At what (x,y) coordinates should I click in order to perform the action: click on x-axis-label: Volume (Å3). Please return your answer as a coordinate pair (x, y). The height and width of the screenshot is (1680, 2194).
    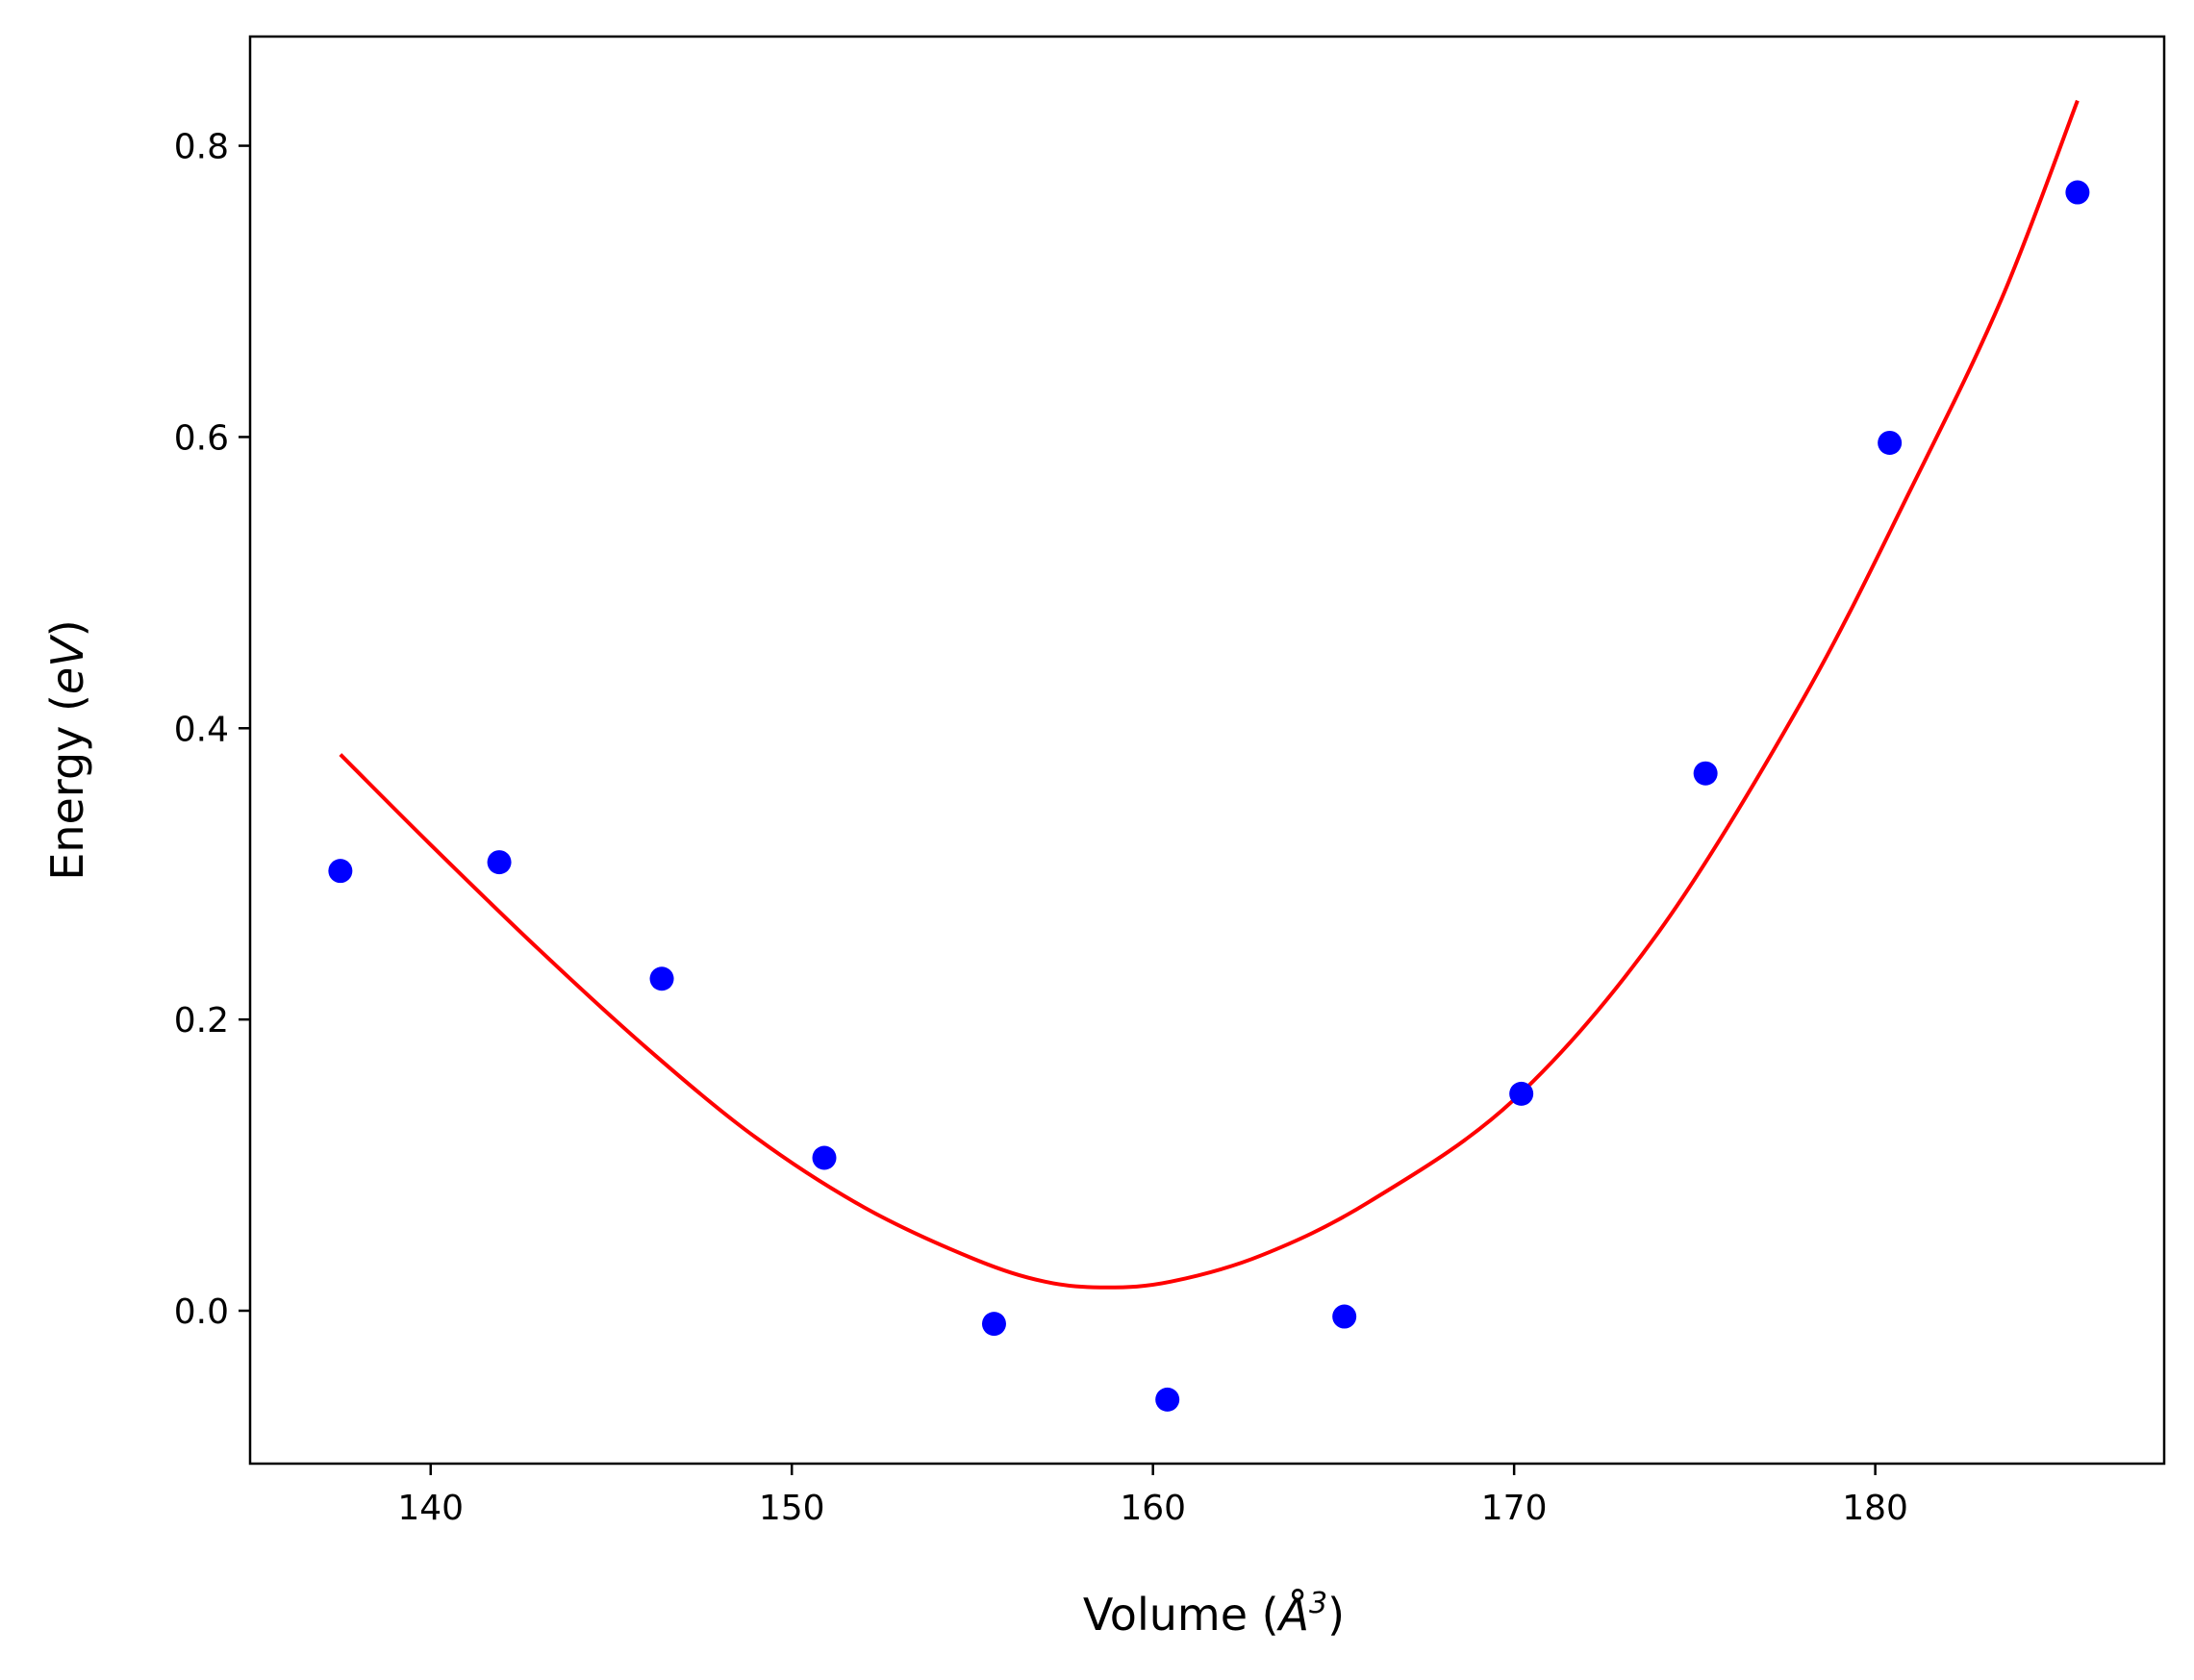
    Looking at the image, I should click on (1214, 1614).